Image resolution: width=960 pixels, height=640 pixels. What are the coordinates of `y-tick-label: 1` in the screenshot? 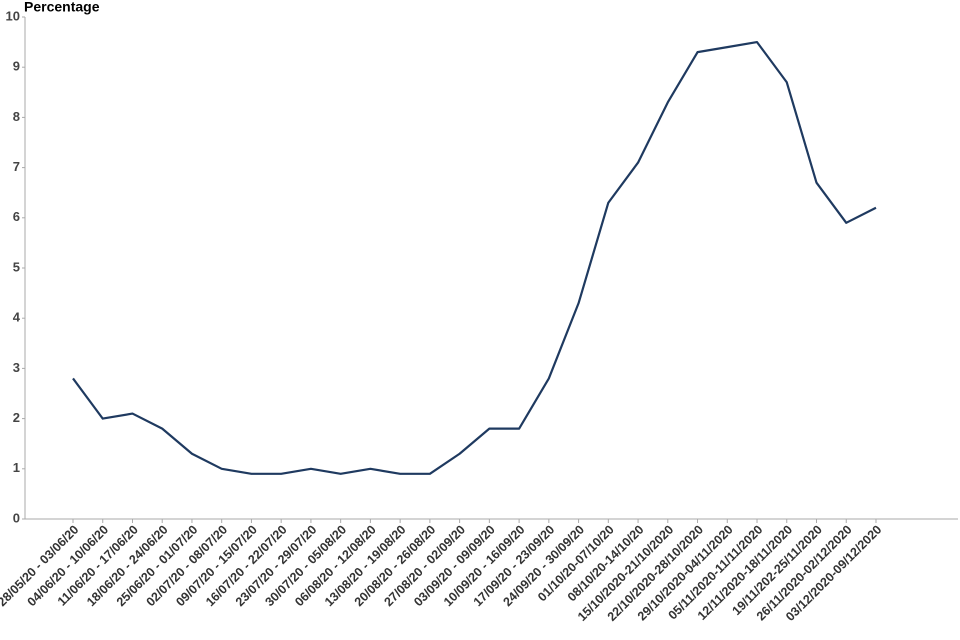 It's located at (16, 467).